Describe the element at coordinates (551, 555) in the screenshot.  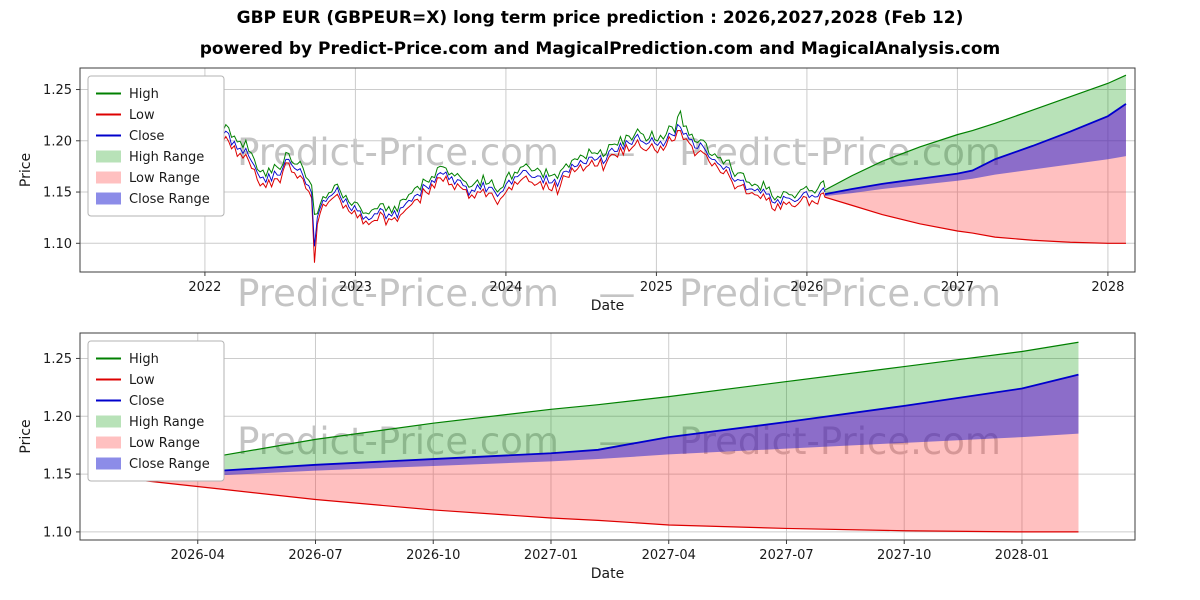
I see `x-tick-label: 2027-01` at that location.